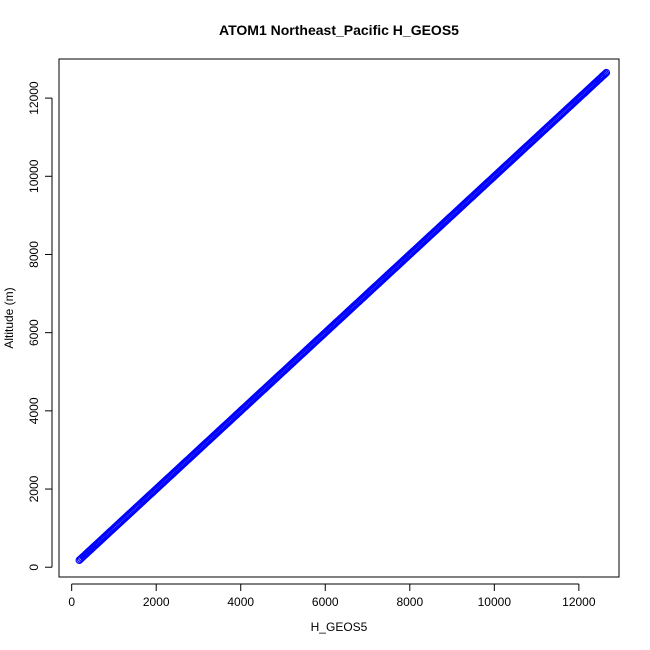 The image size is (650, 650). Describe the element at coordinates (34, 332) in the screenshot. I see `y-tick-label: 6000` at that location.